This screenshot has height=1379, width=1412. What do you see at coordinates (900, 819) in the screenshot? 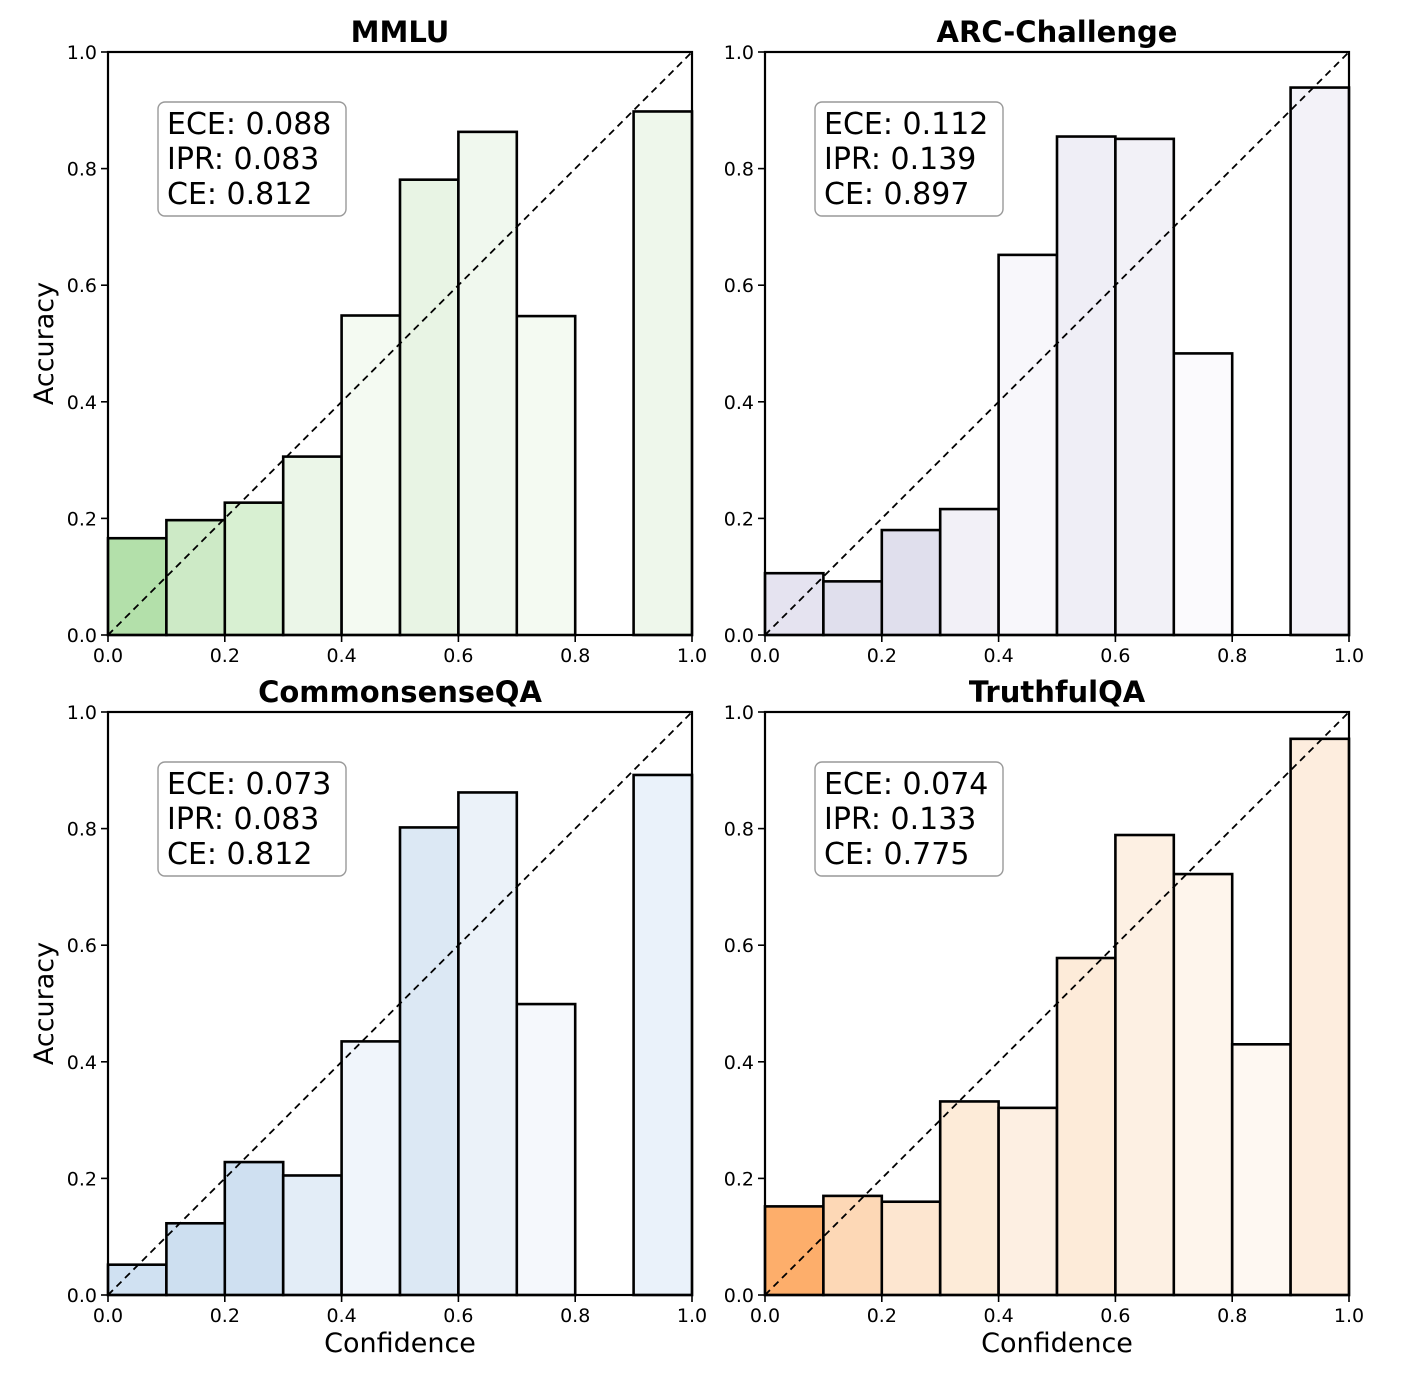
I see `metric-text: IPR: 0.133` at bounding box center [900, 819].